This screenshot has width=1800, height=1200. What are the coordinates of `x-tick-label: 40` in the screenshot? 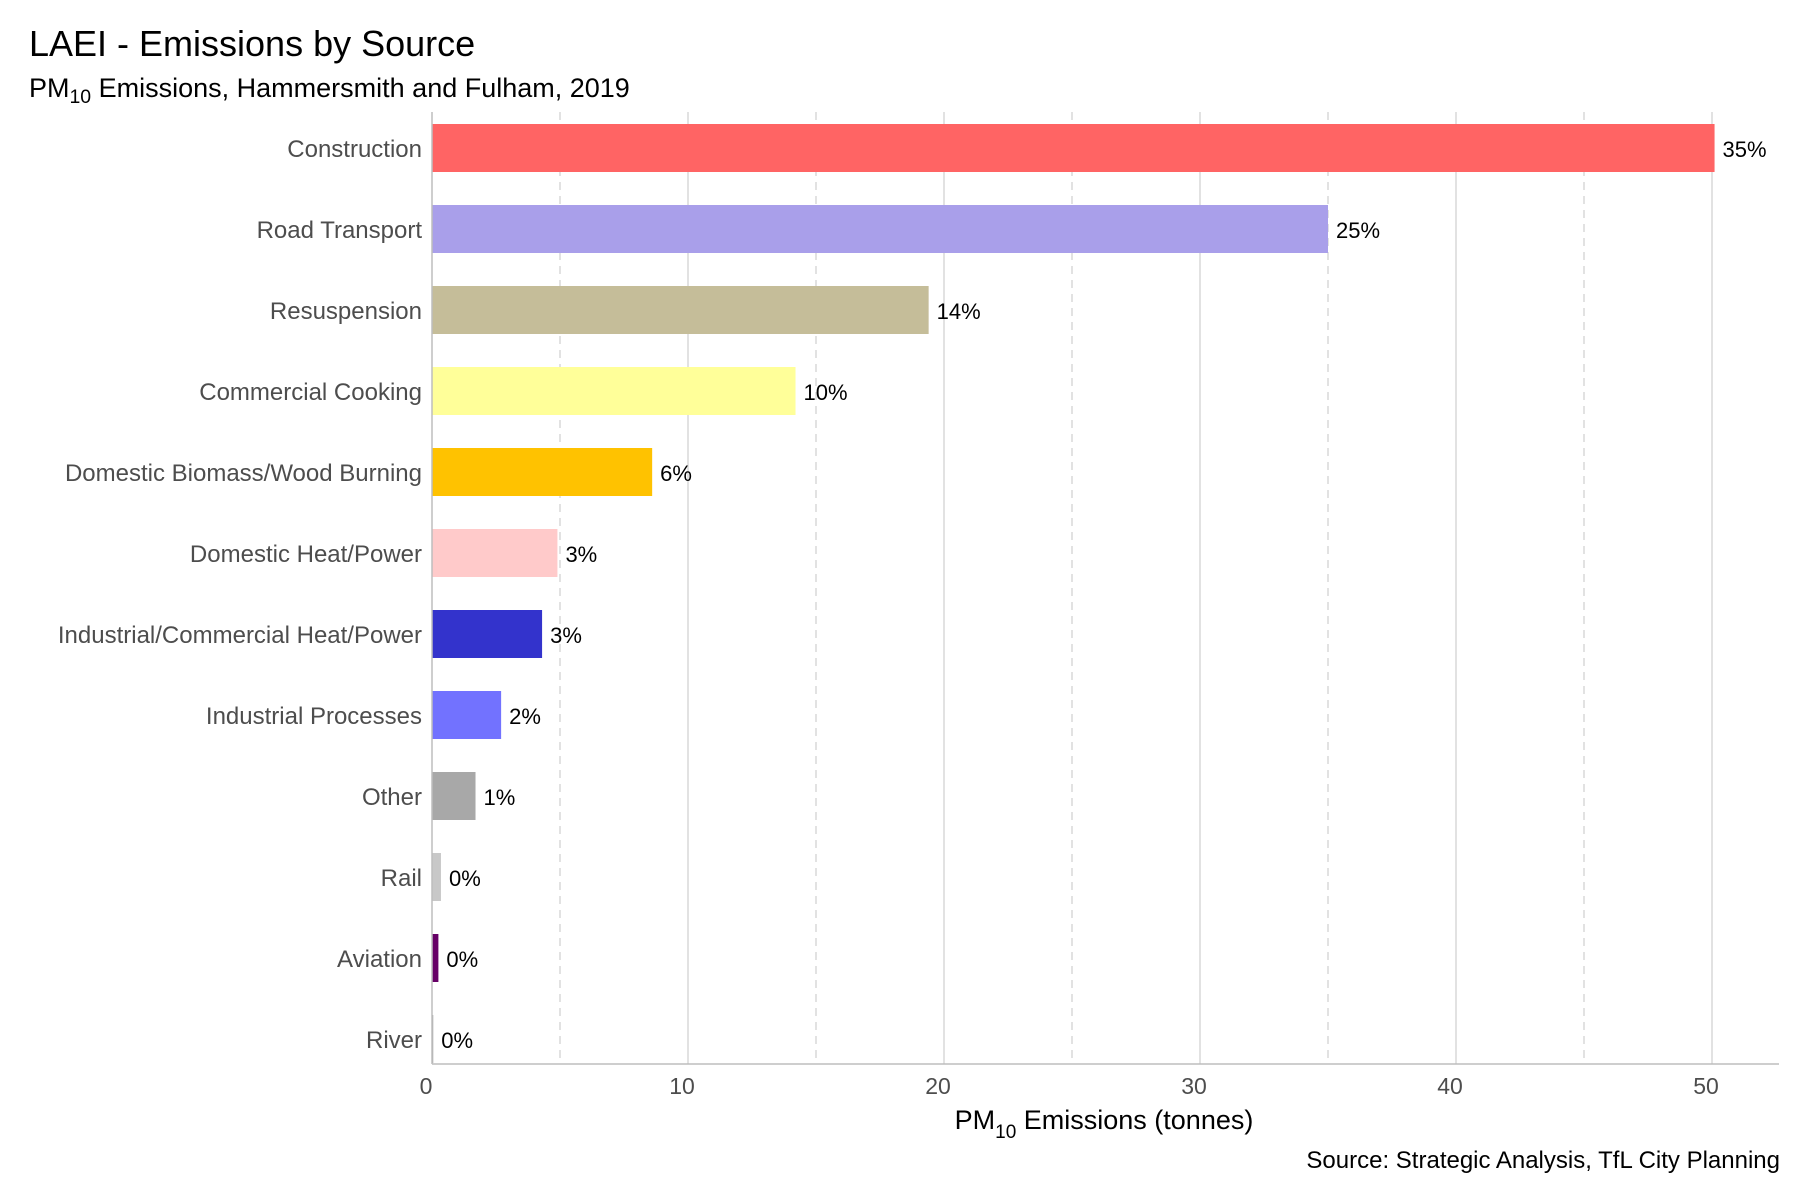 It's located at (1450, 1086).